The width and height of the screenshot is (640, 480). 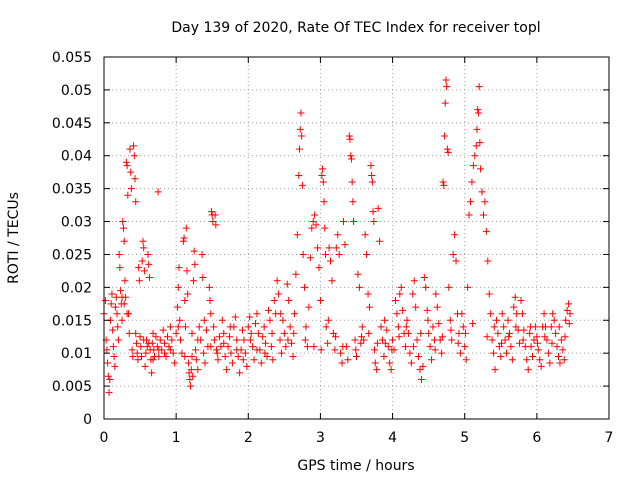 What do you see at coordinates (72, 124) in the screenshot?
I see `y-tick-label: 0.045` at bounding box center [72, 124].